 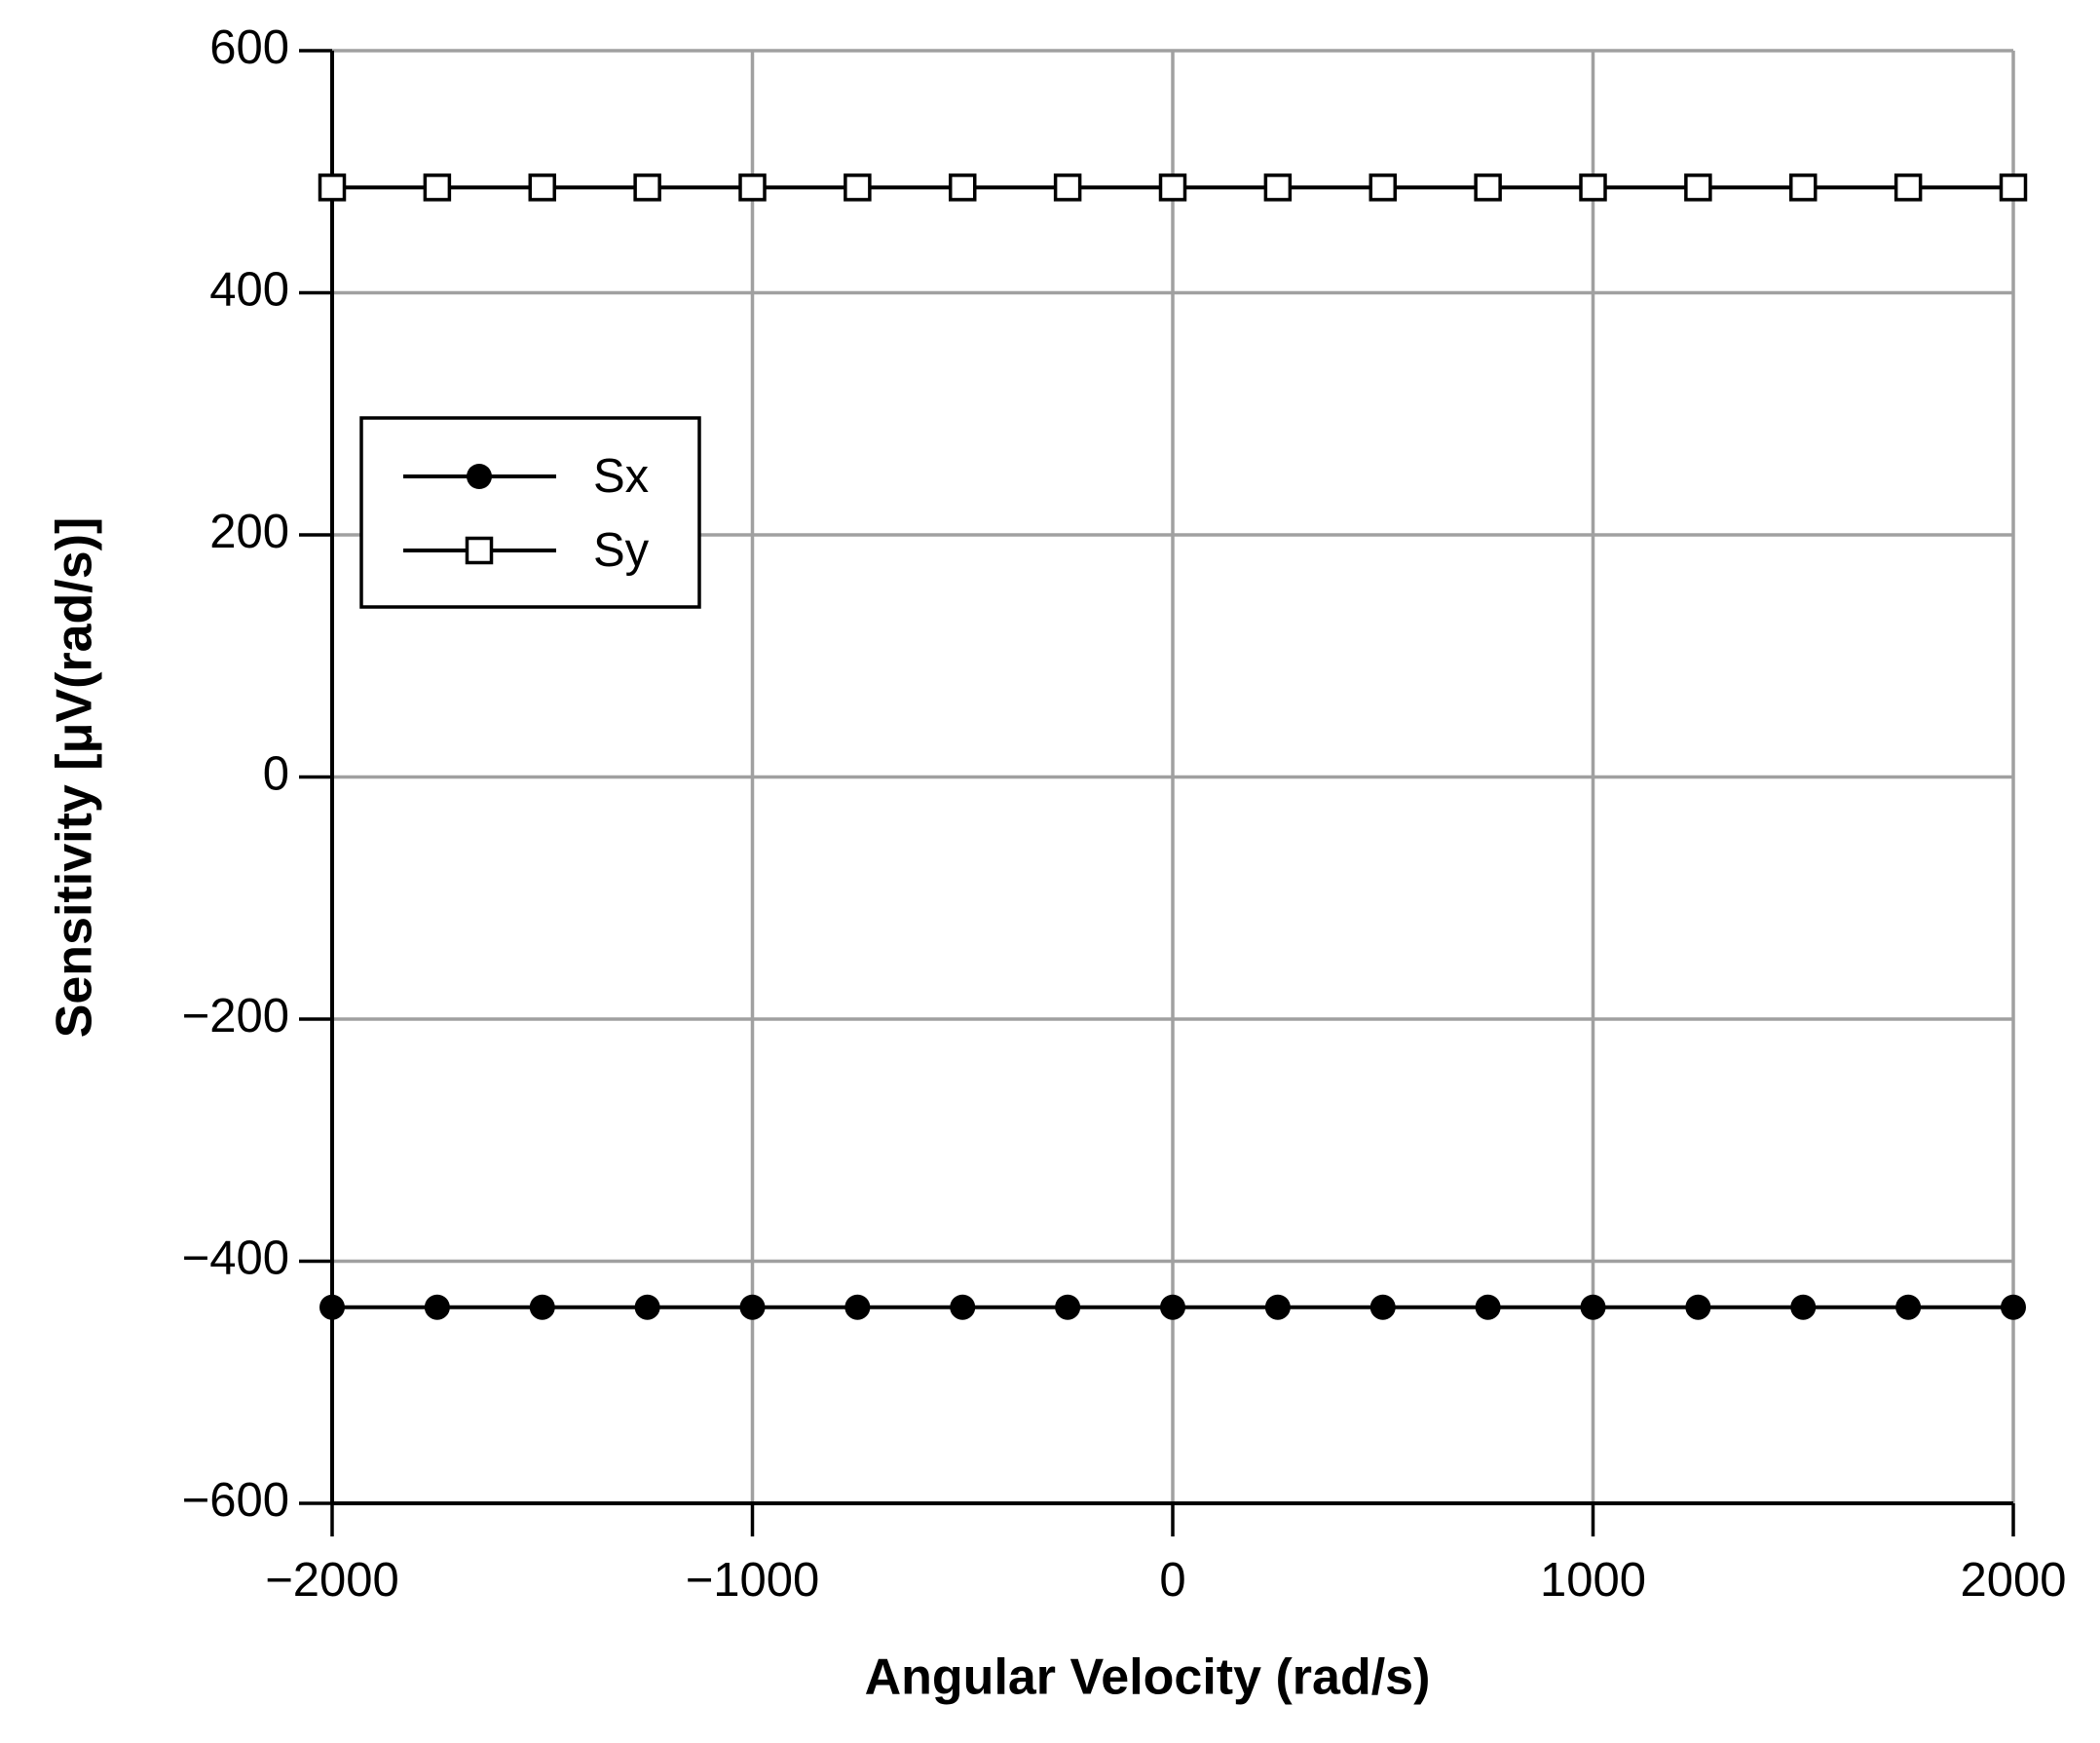 I want to click on y-tick-label: −400, so click(x=235, y=1257).